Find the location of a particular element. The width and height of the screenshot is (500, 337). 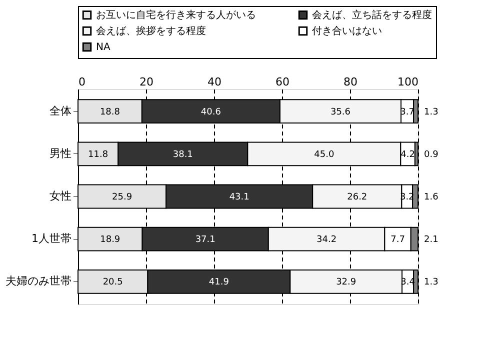

data-label: 32.9 is located at coordinates (346, 283).